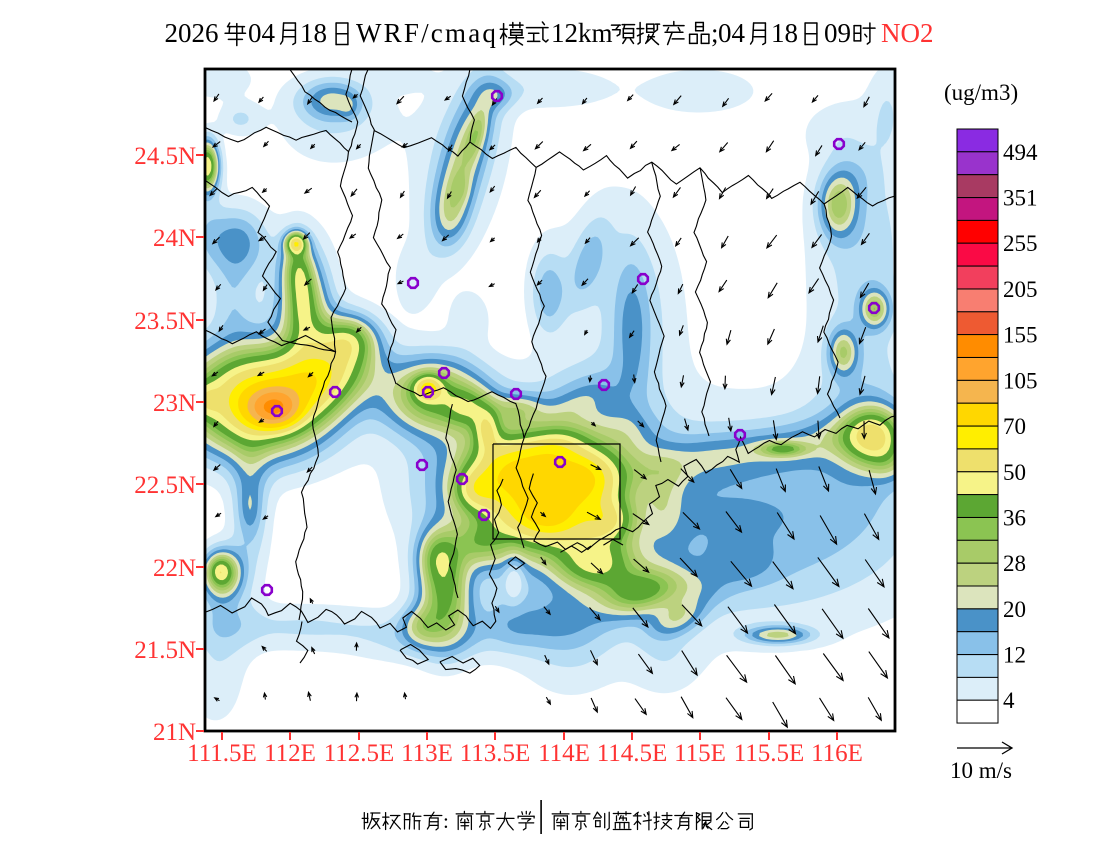  I want to click on svg-text: 23N, so click(174, 403).